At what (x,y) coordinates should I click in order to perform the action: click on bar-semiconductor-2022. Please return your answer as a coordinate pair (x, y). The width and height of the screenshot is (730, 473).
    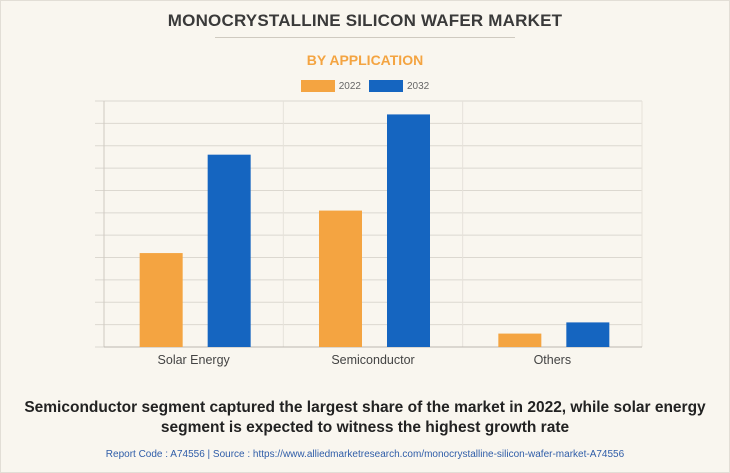
    Looking at the image, I should click on (340, 278).